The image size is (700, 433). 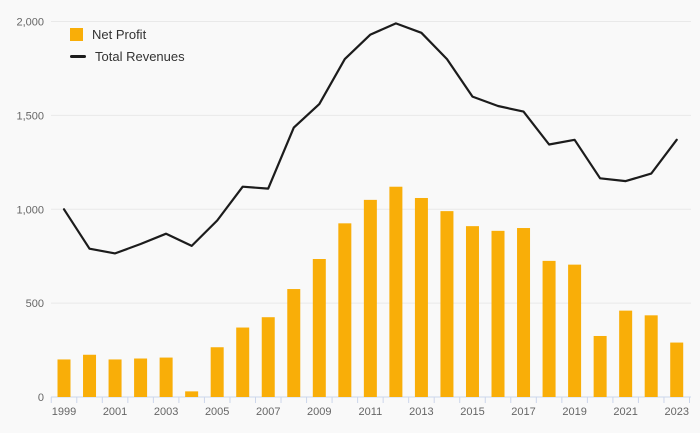 What do you see at coordinates (396, 291) in the screenshot?
I see `bar-2012` at bounding box center [396, 291].